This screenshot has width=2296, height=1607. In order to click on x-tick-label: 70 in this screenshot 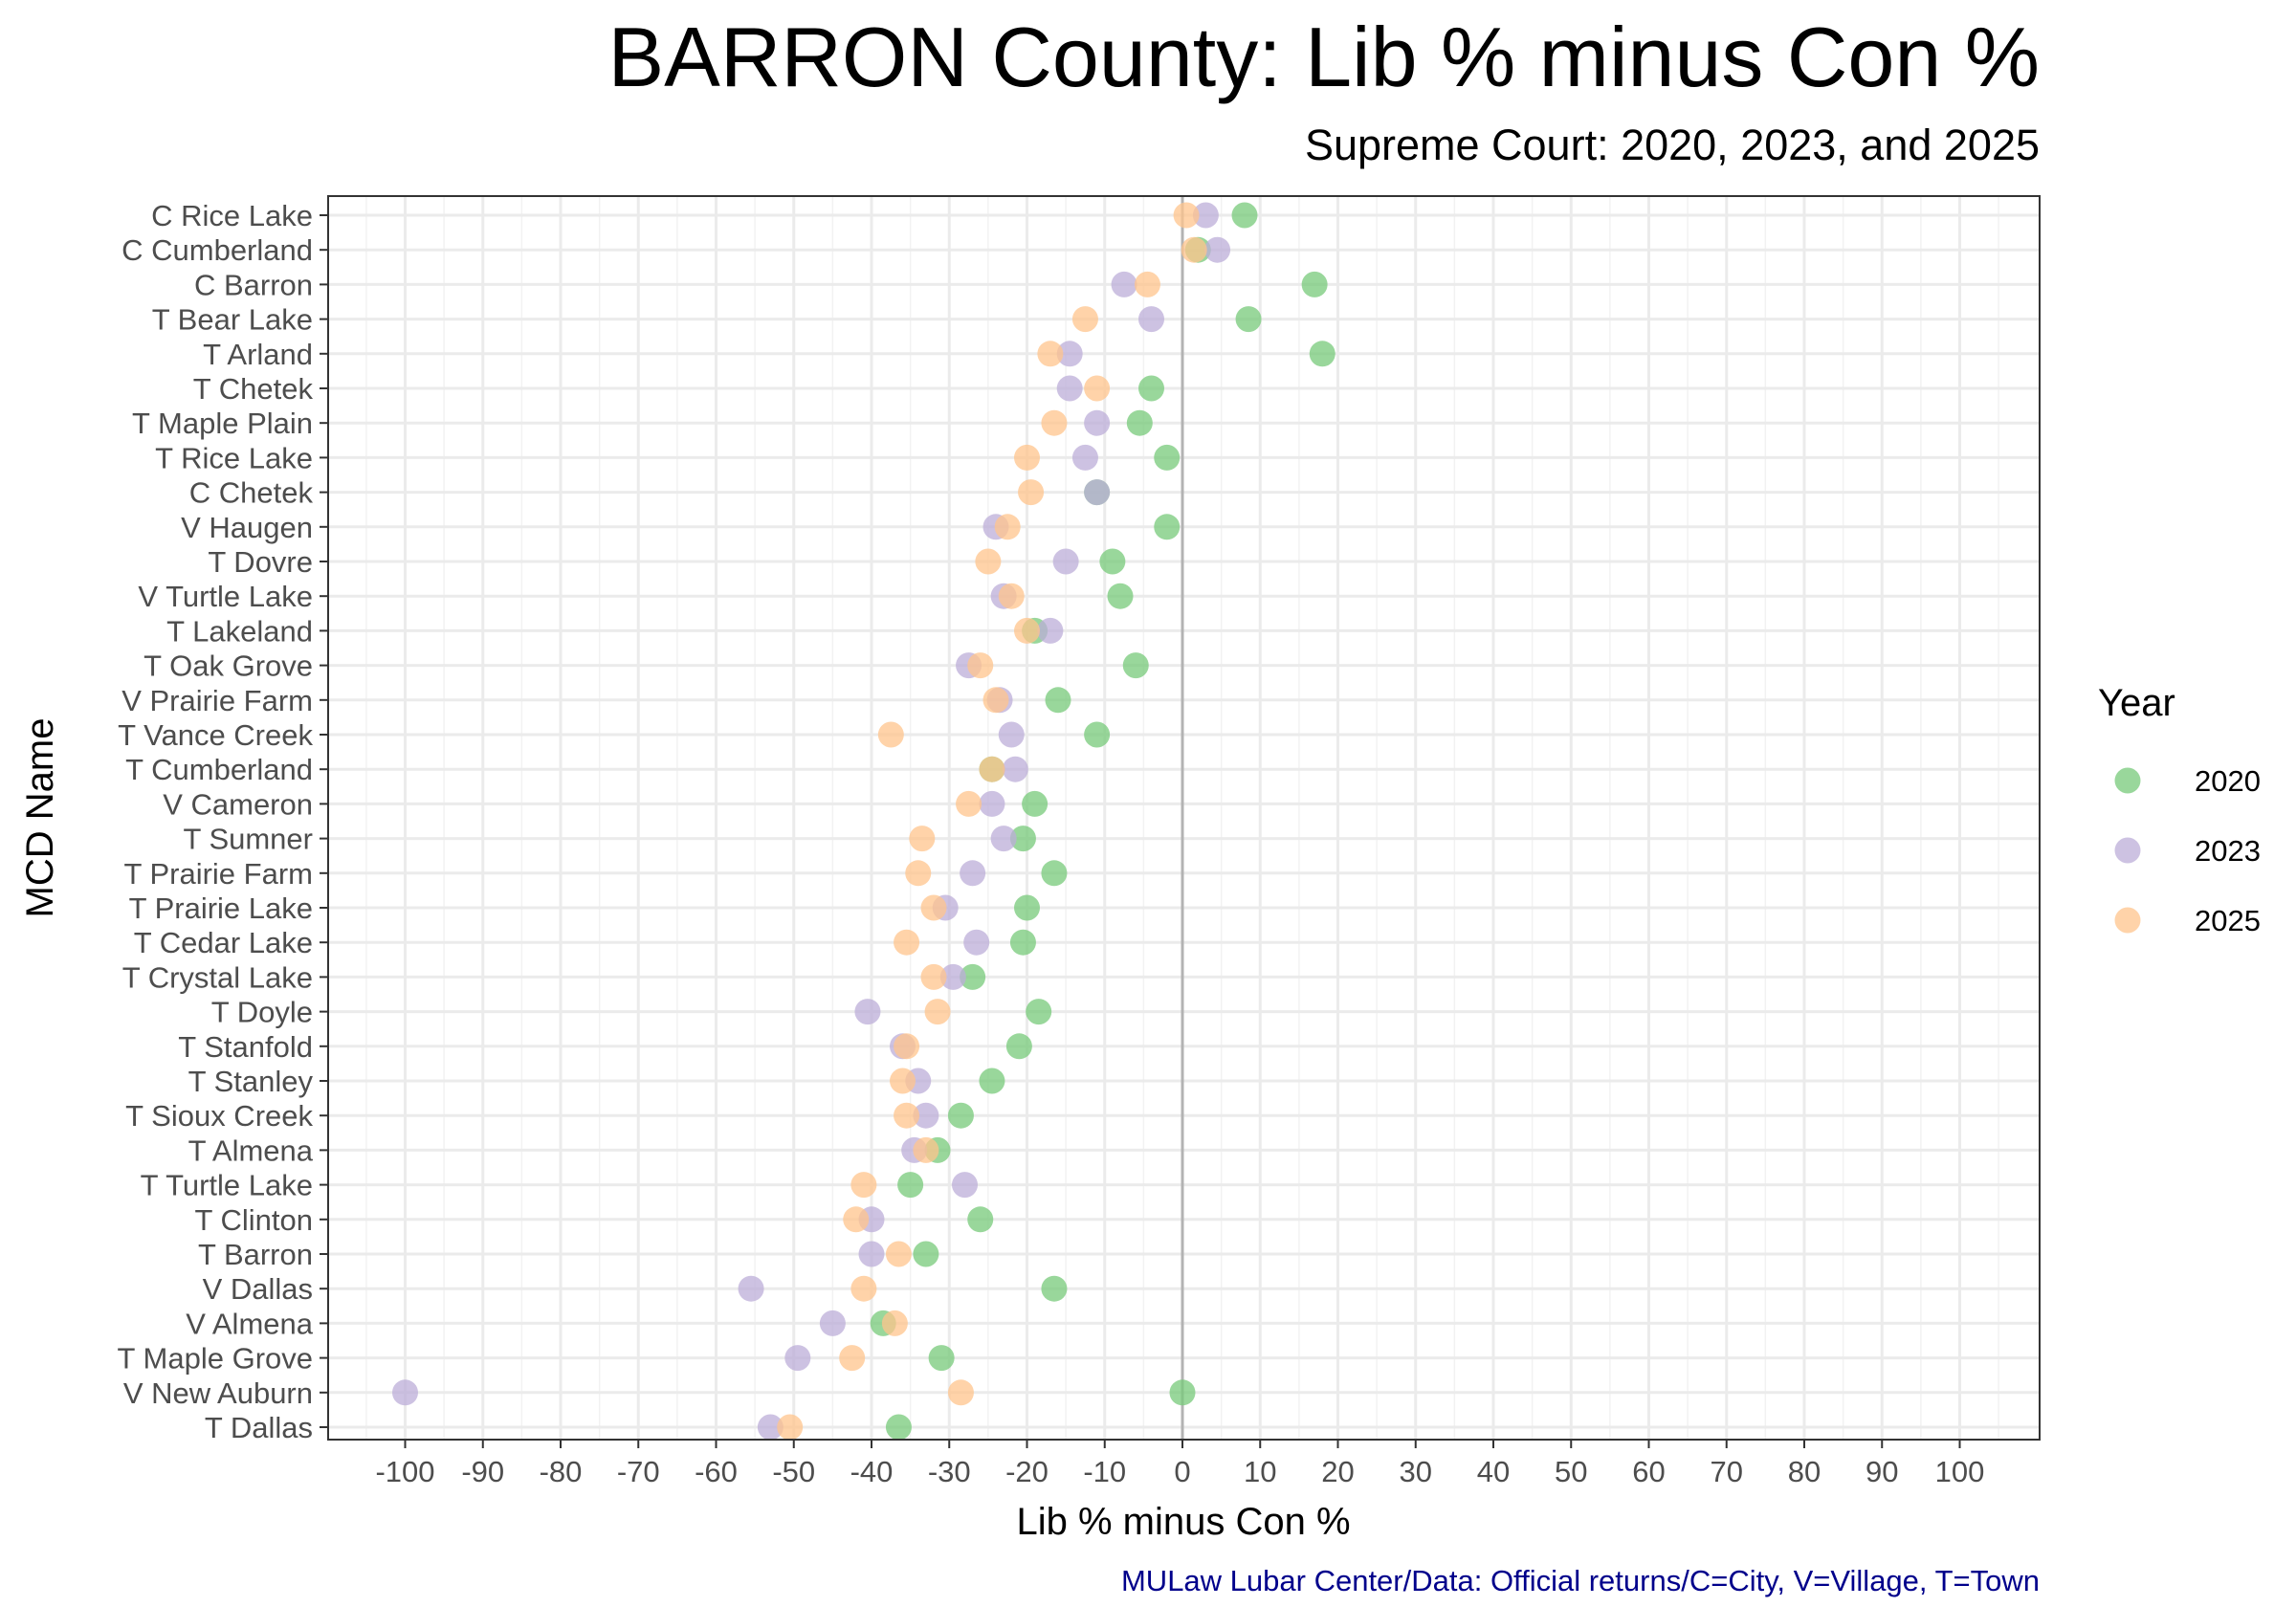, I will do `click(1727, 1471)`.